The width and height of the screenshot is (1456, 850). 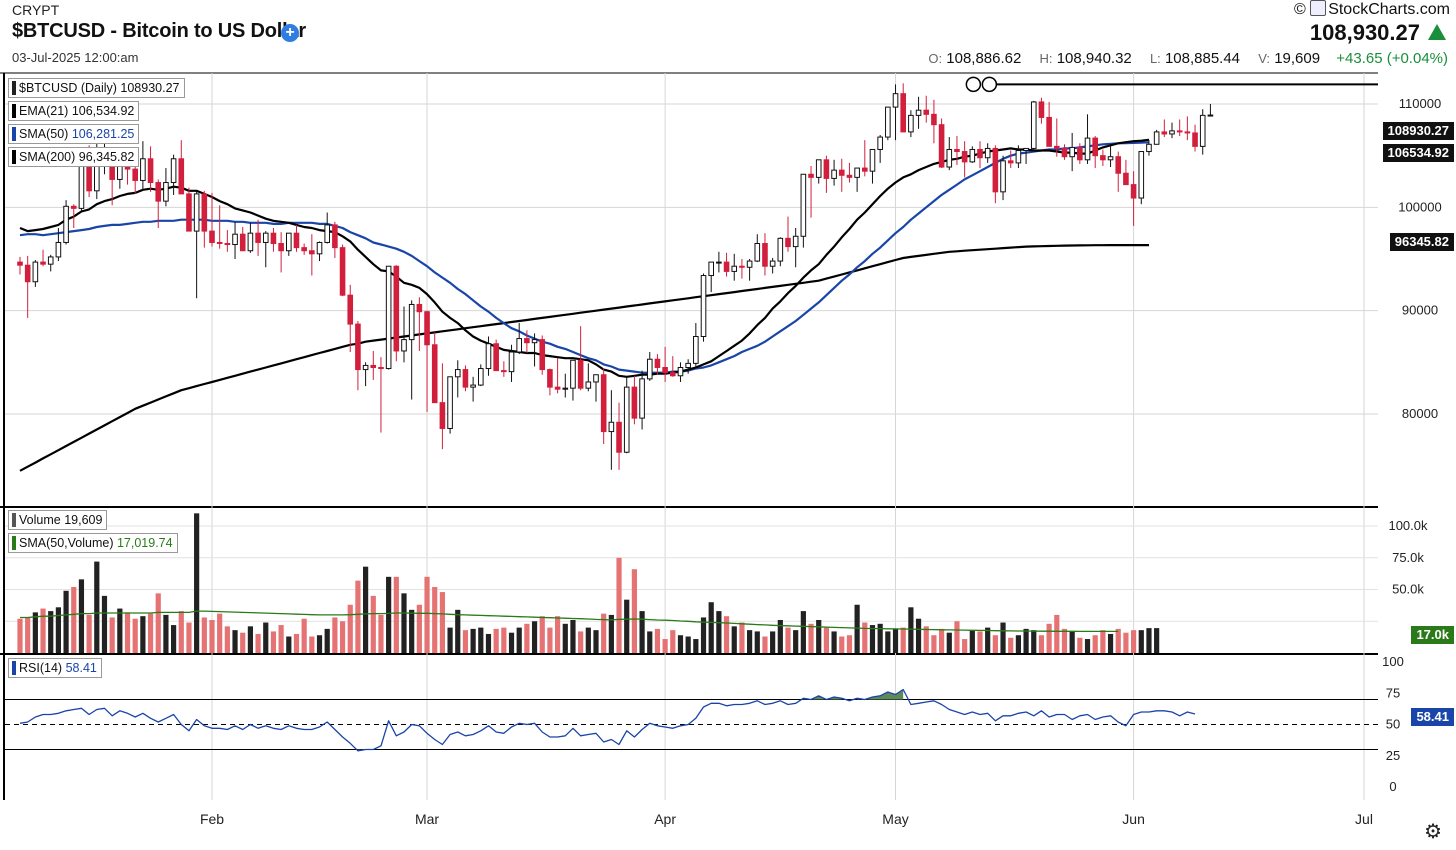 What do you see at coordinates (74, 157) in the screenshot?
I see `legend-sma200: SMA(200) 96,345.82` at bounding box center [74, 157].